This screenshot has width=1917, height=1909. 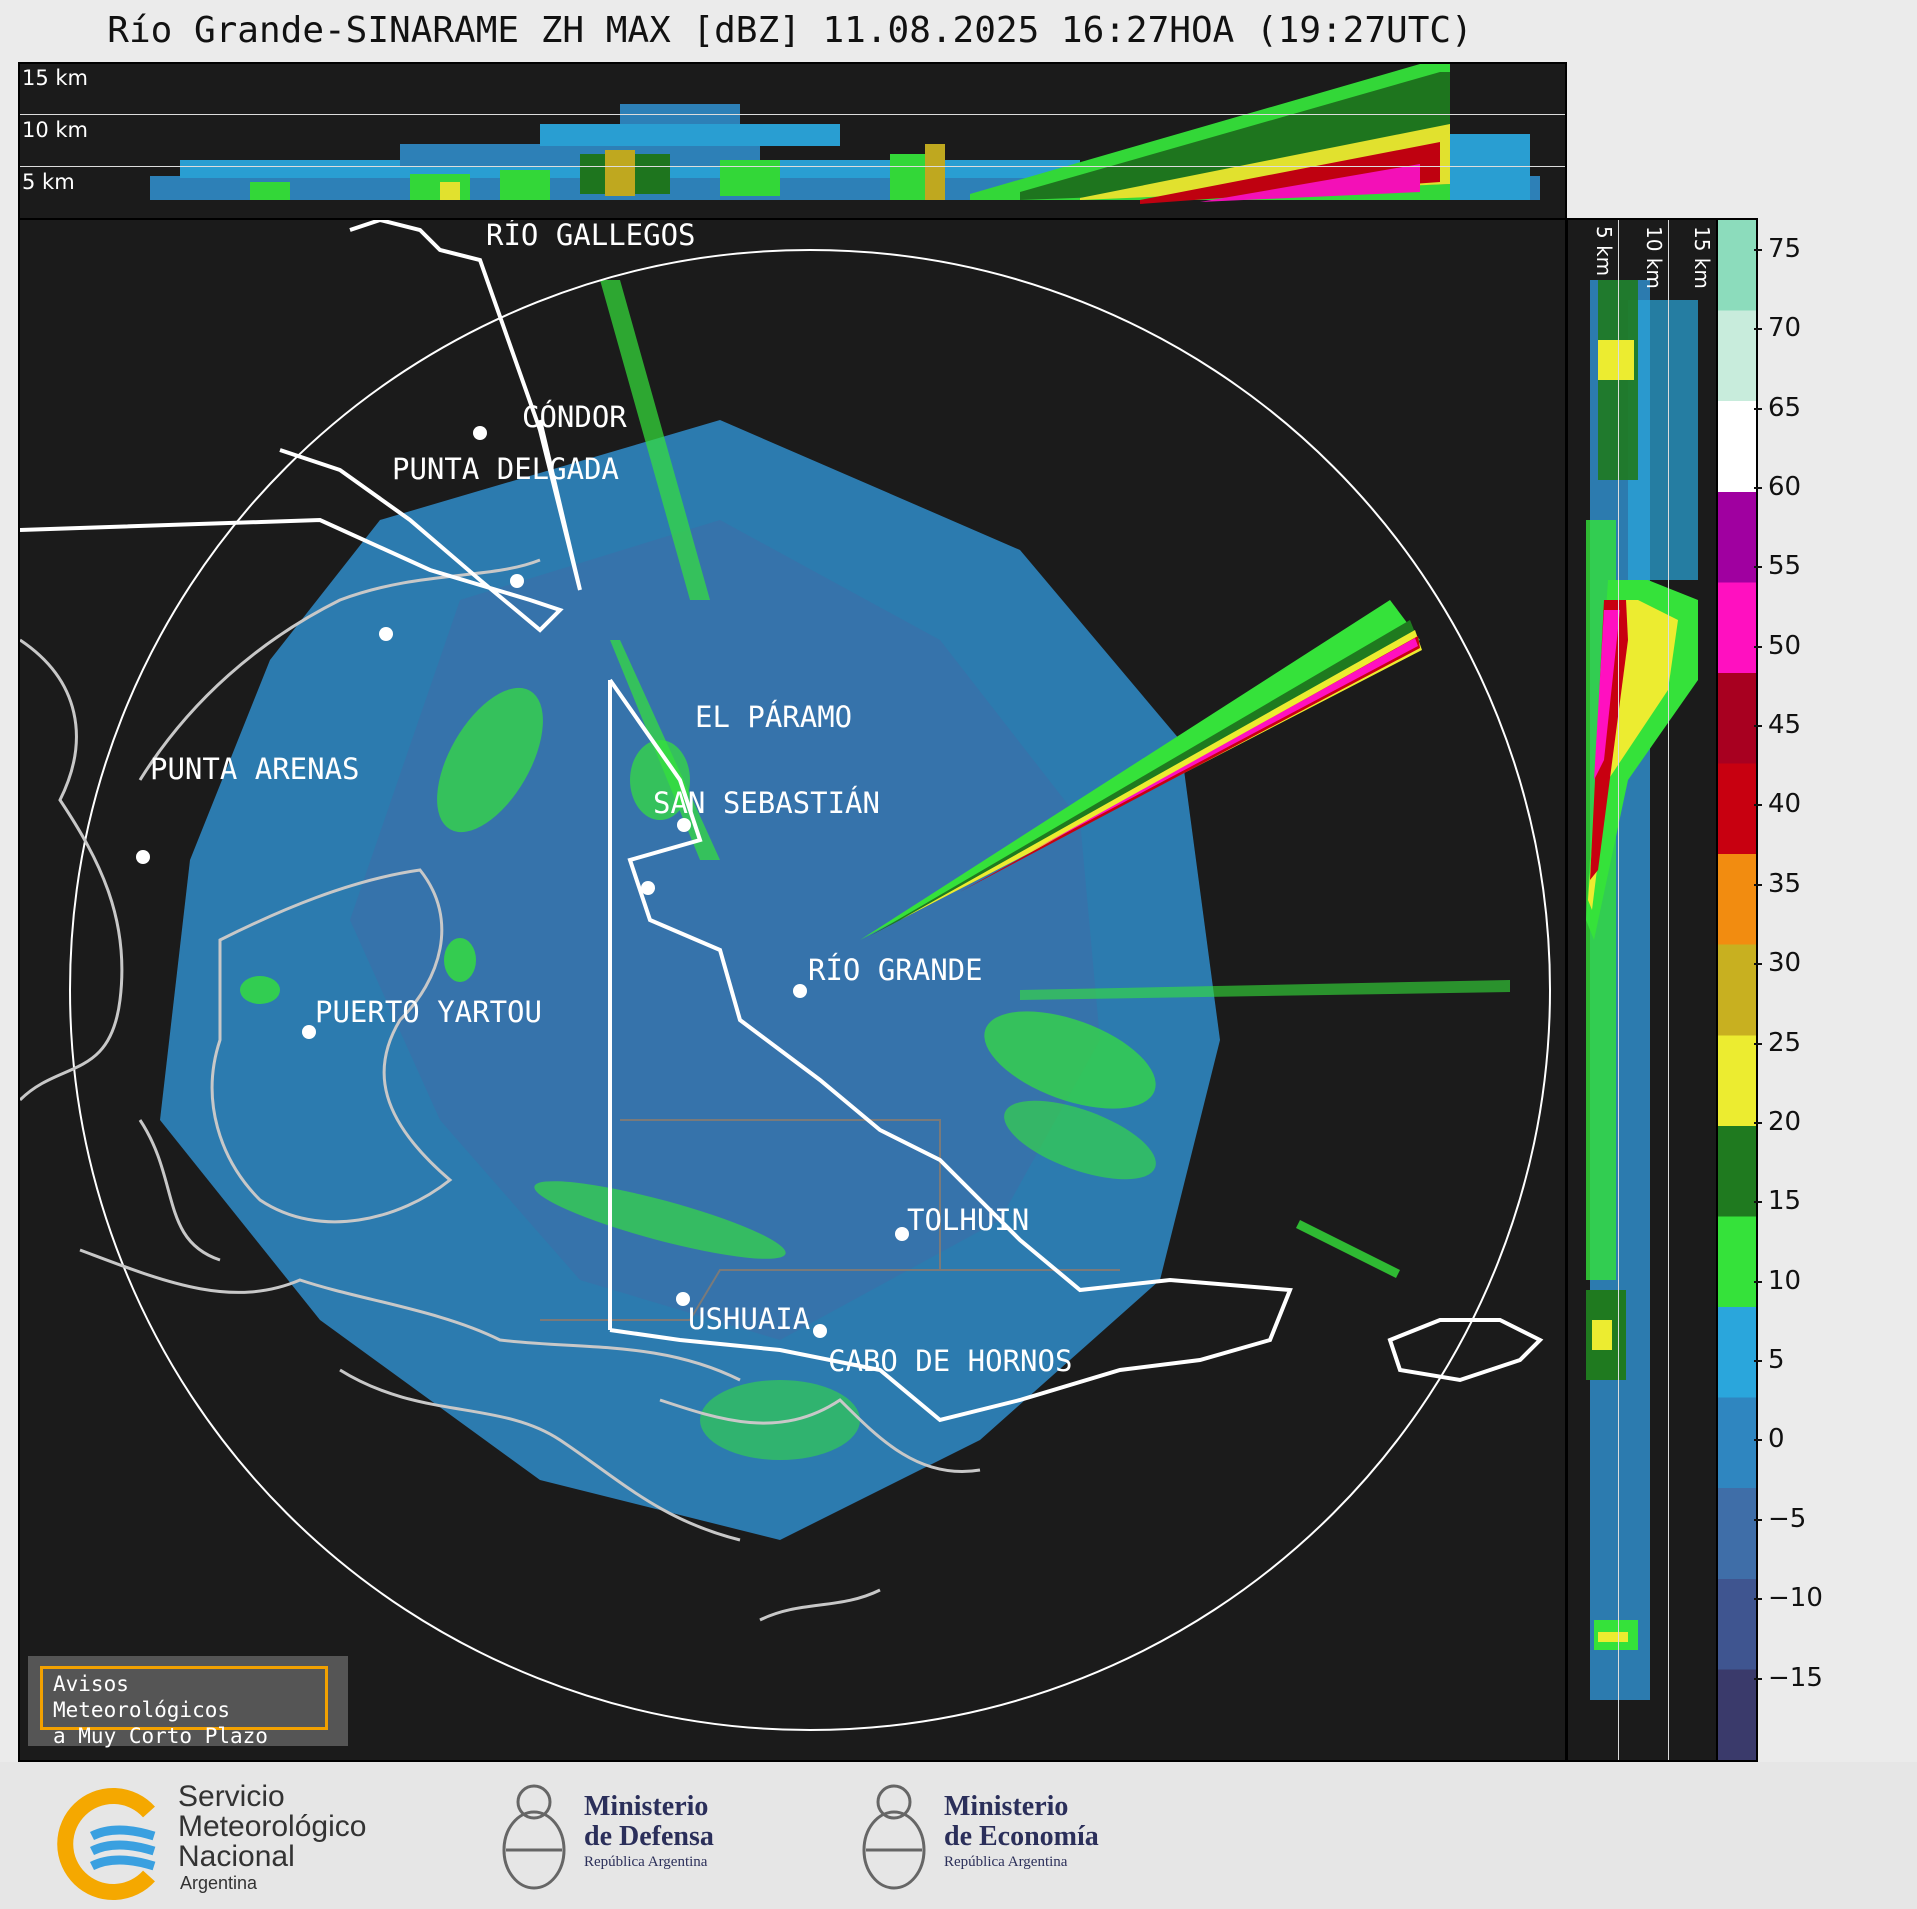 What do you see at coordinates (894, 1837) in the screenshot?
I see `economia-emblem-icon` at bounding box center [894, 1837].